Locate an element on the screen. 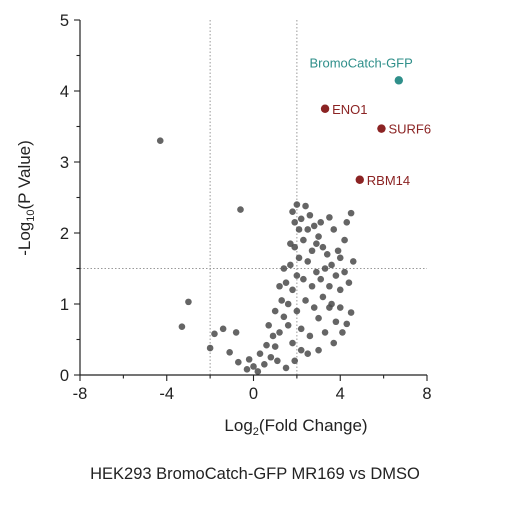 This screenshot has width=510, height=509. highlight-label-surf6: SURF6 is located at coordinates (409, 129).